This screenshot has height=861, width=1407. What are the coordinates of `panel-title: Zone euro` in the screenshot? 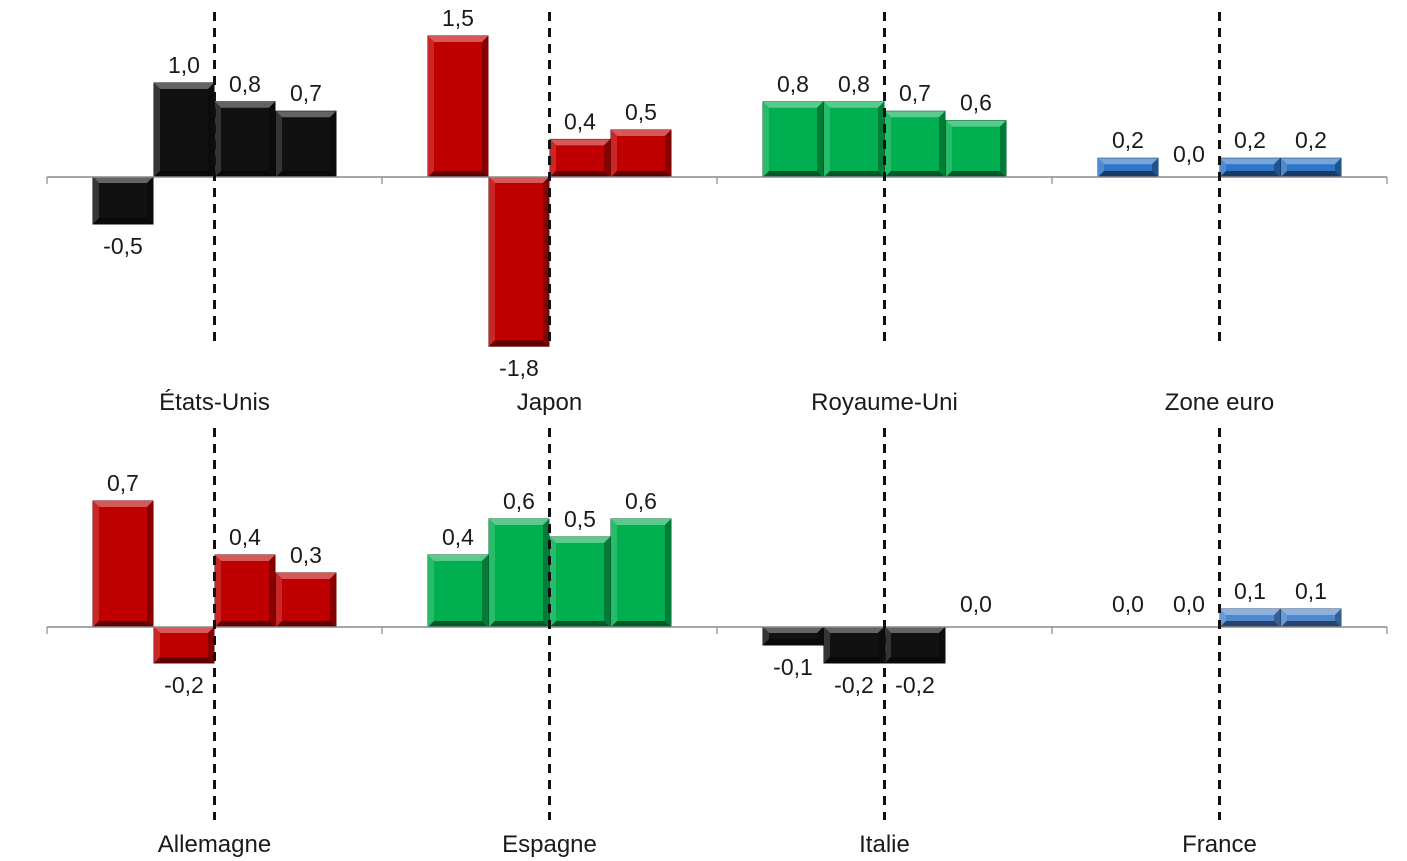 It's located at (1219, 402).